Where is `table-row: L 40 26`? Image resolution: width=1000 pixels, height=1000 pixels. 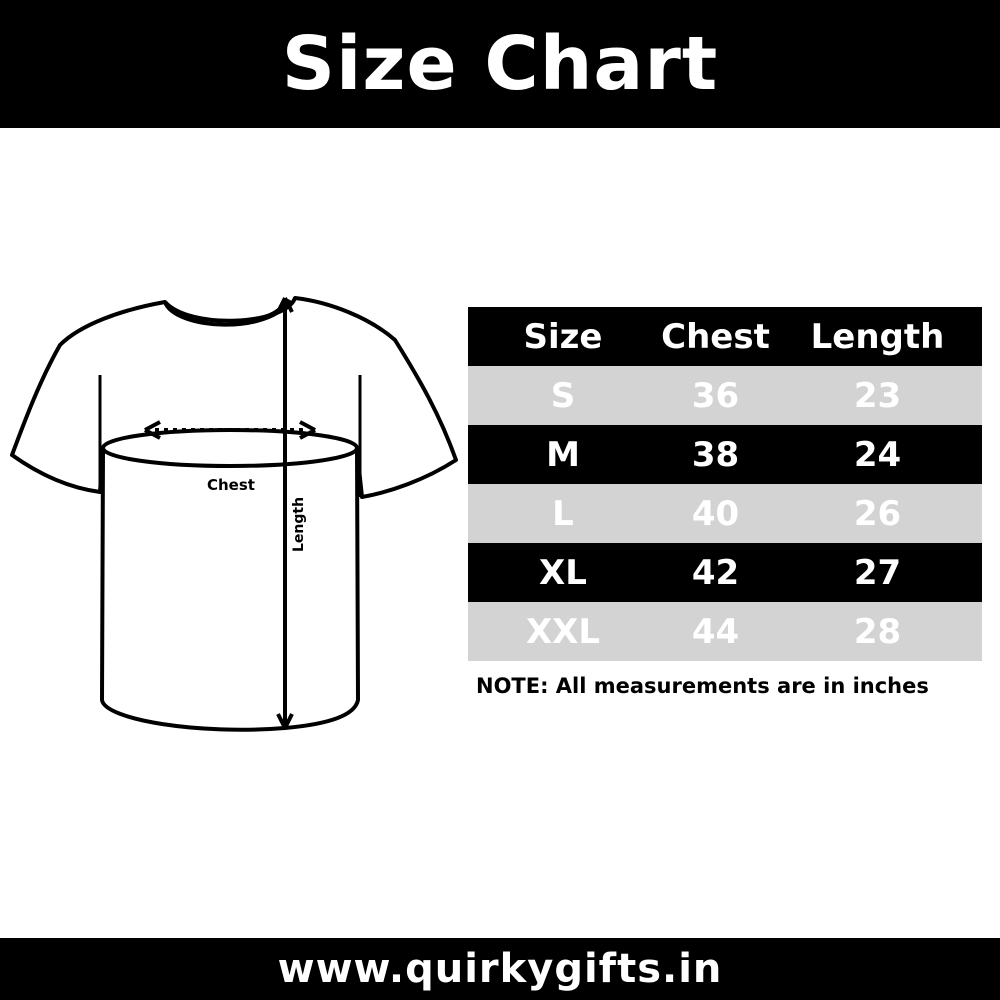 table-row: L 40 26 is located at coordinates (725, 513).